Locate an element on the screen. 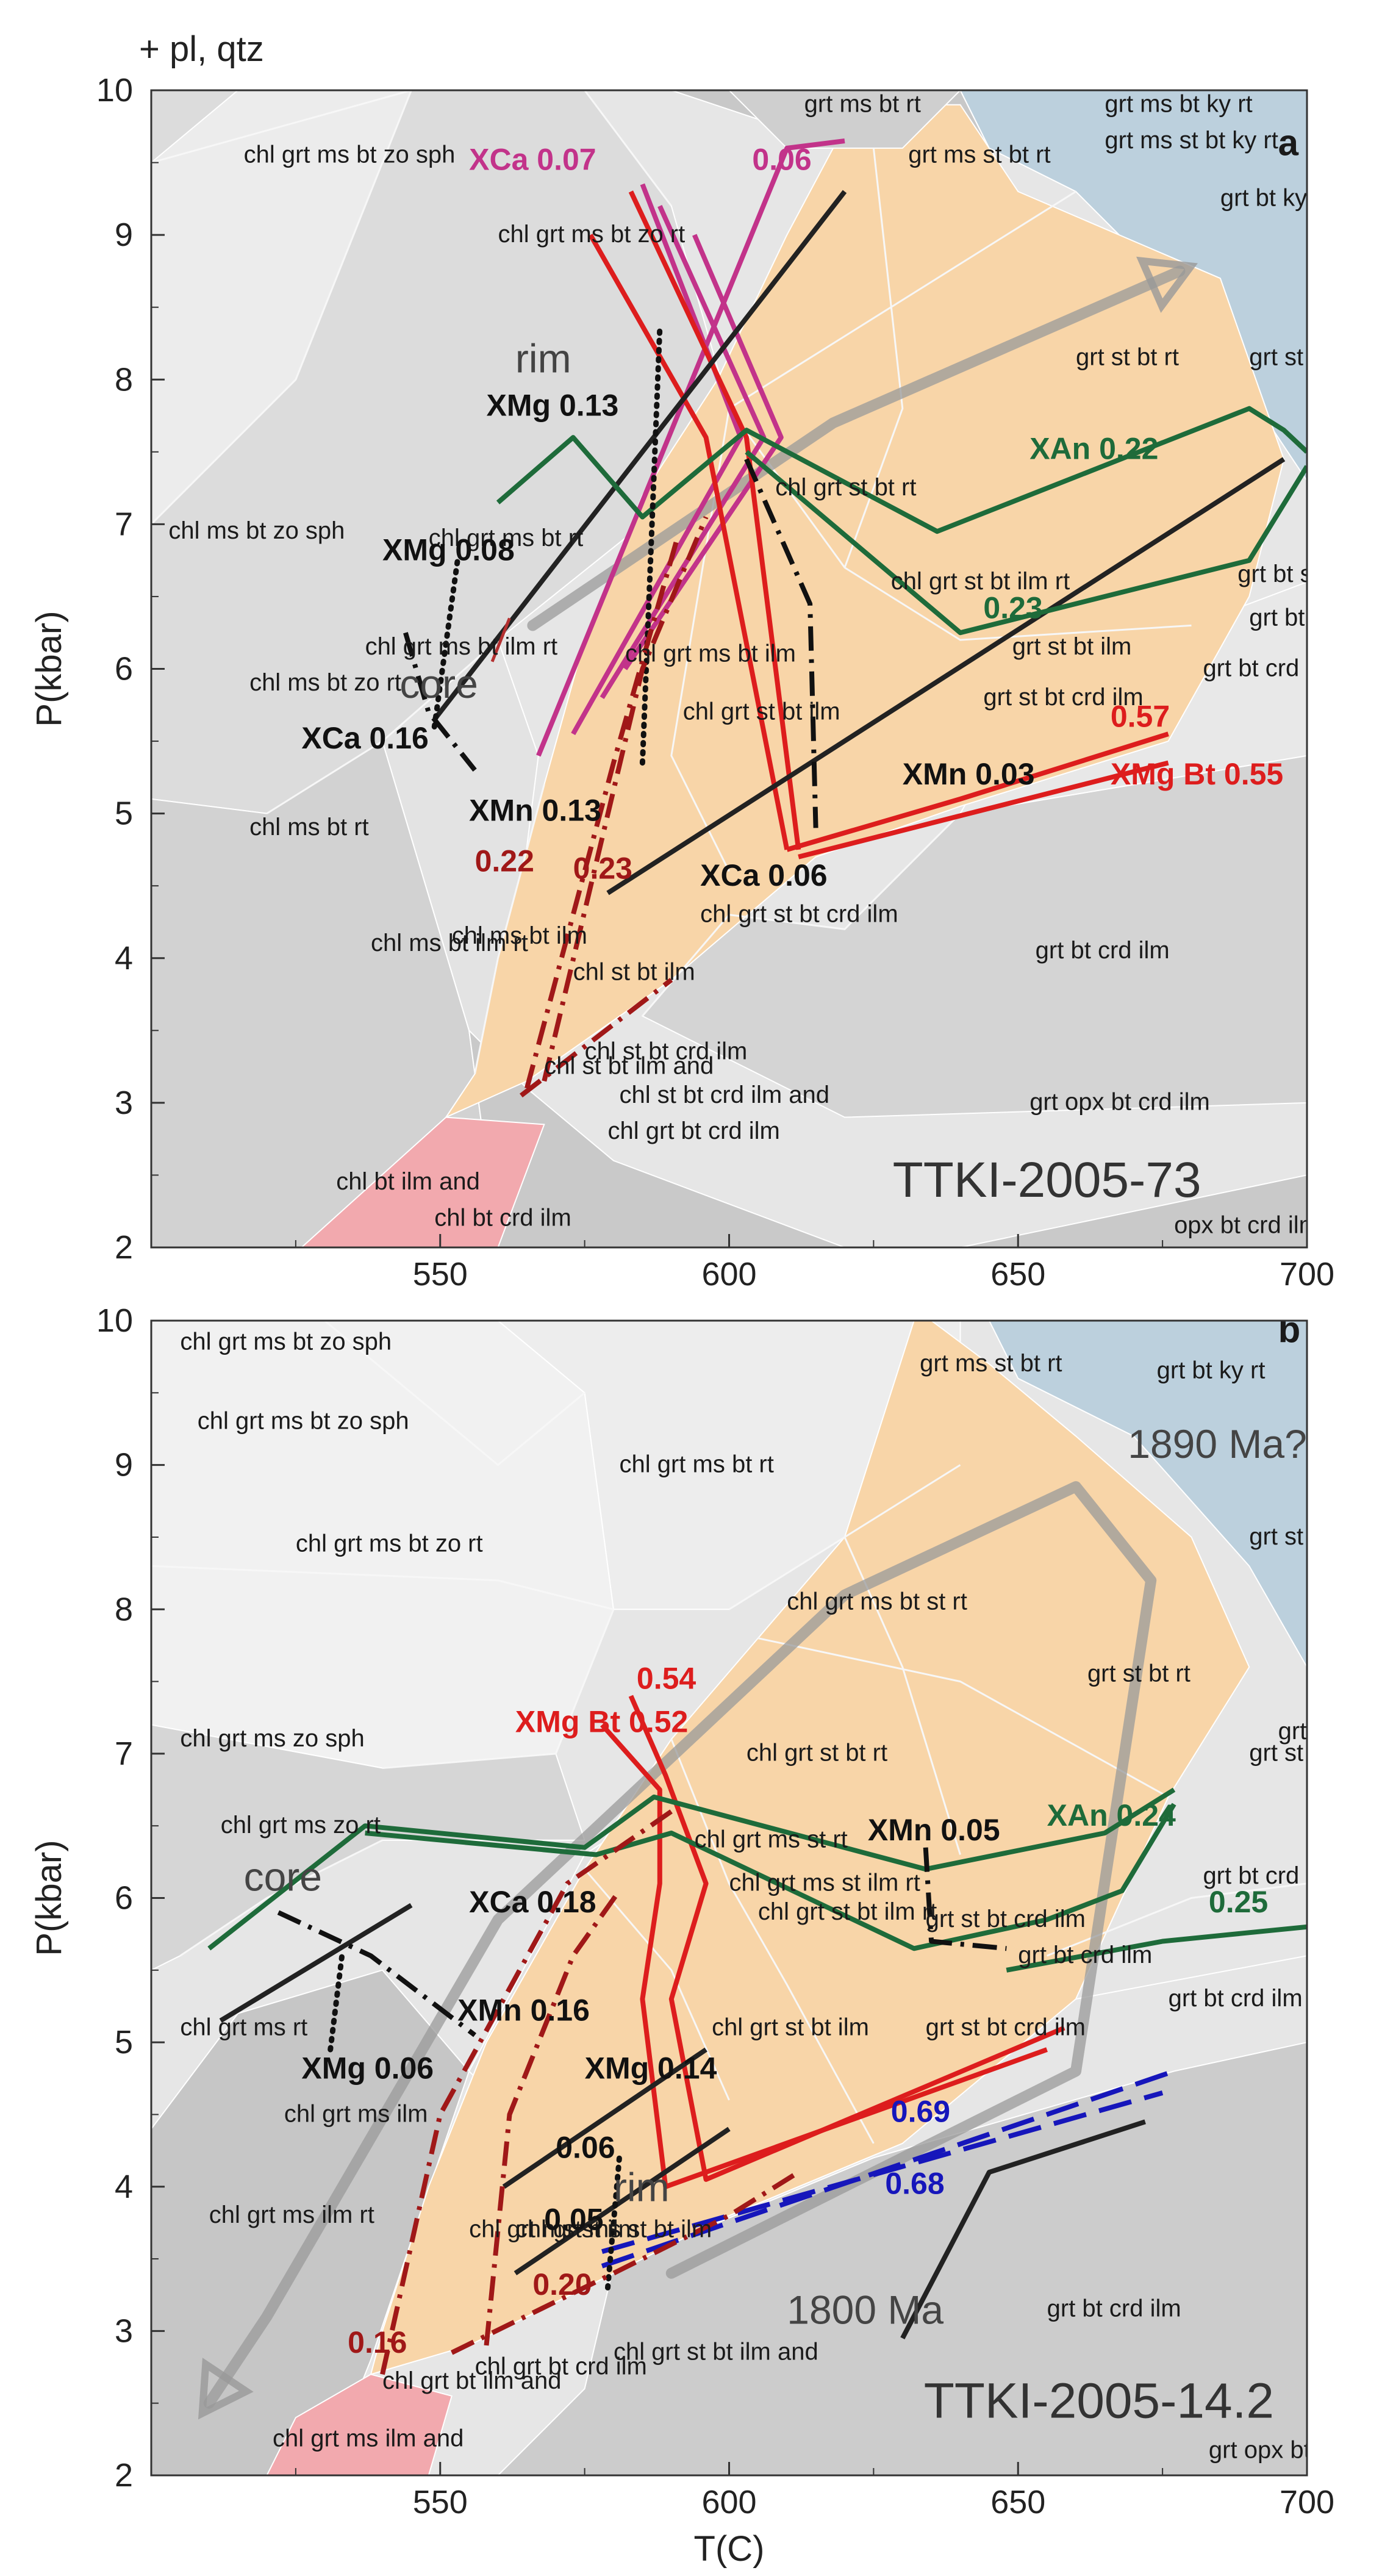 The width and height of the screenshot is (1382, 2576). isopleth-label: XCa 0.18 is located at coordinates (532, 1902).